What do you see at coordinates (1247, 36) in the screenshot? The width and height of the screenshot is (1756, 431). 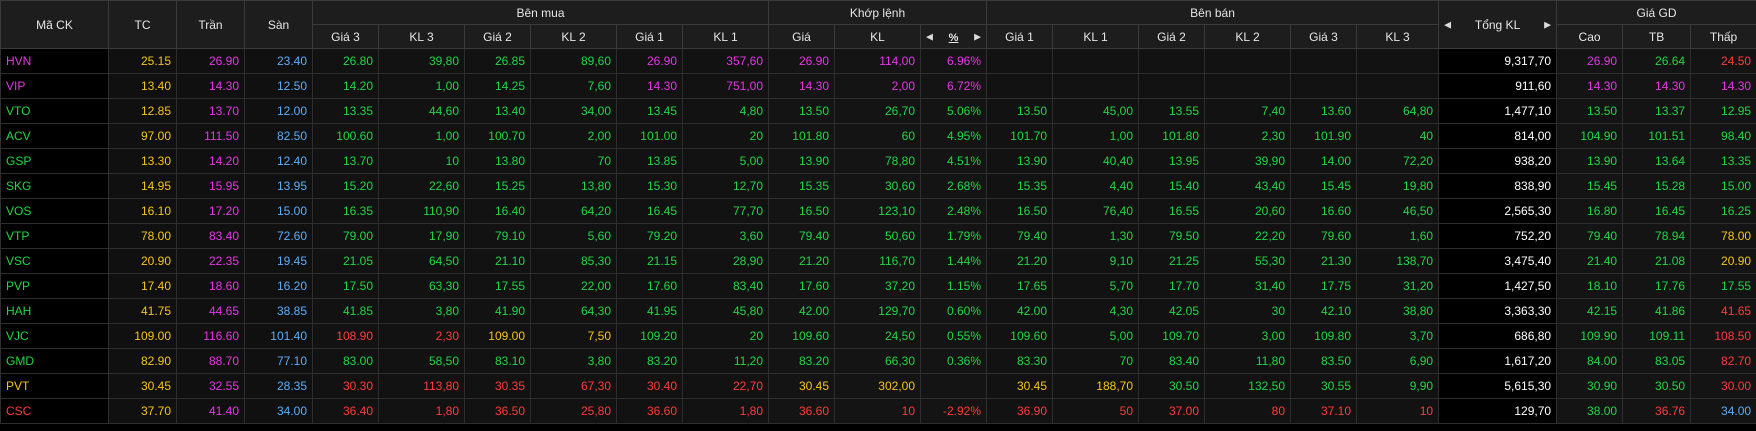 I see `ask-col-header: KL 2` at bounding box center [1247, 36].